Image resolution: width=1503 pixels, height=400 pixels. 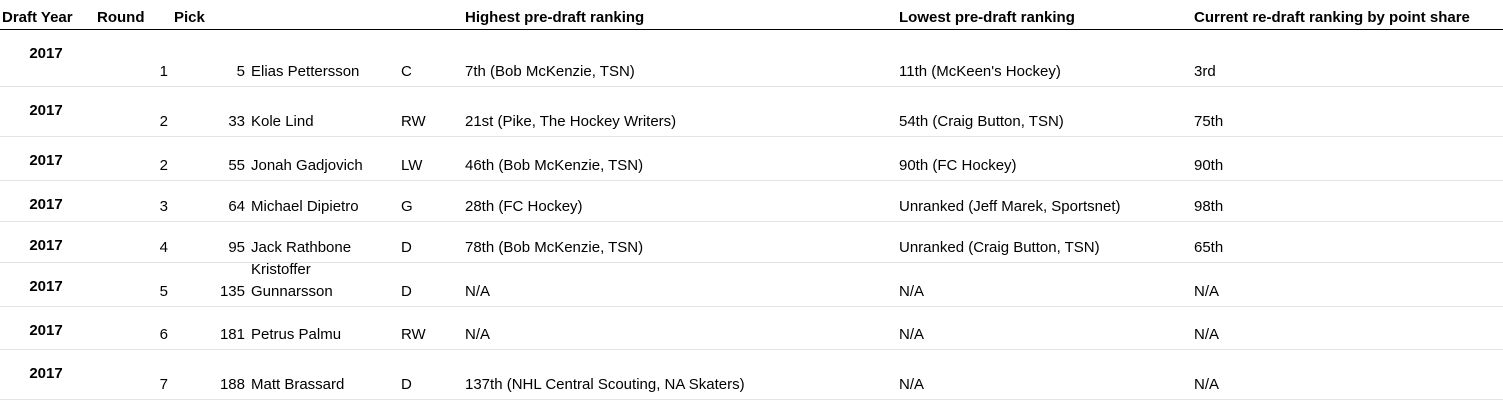 I want to click on round: 3, so click(x=163, y=206).